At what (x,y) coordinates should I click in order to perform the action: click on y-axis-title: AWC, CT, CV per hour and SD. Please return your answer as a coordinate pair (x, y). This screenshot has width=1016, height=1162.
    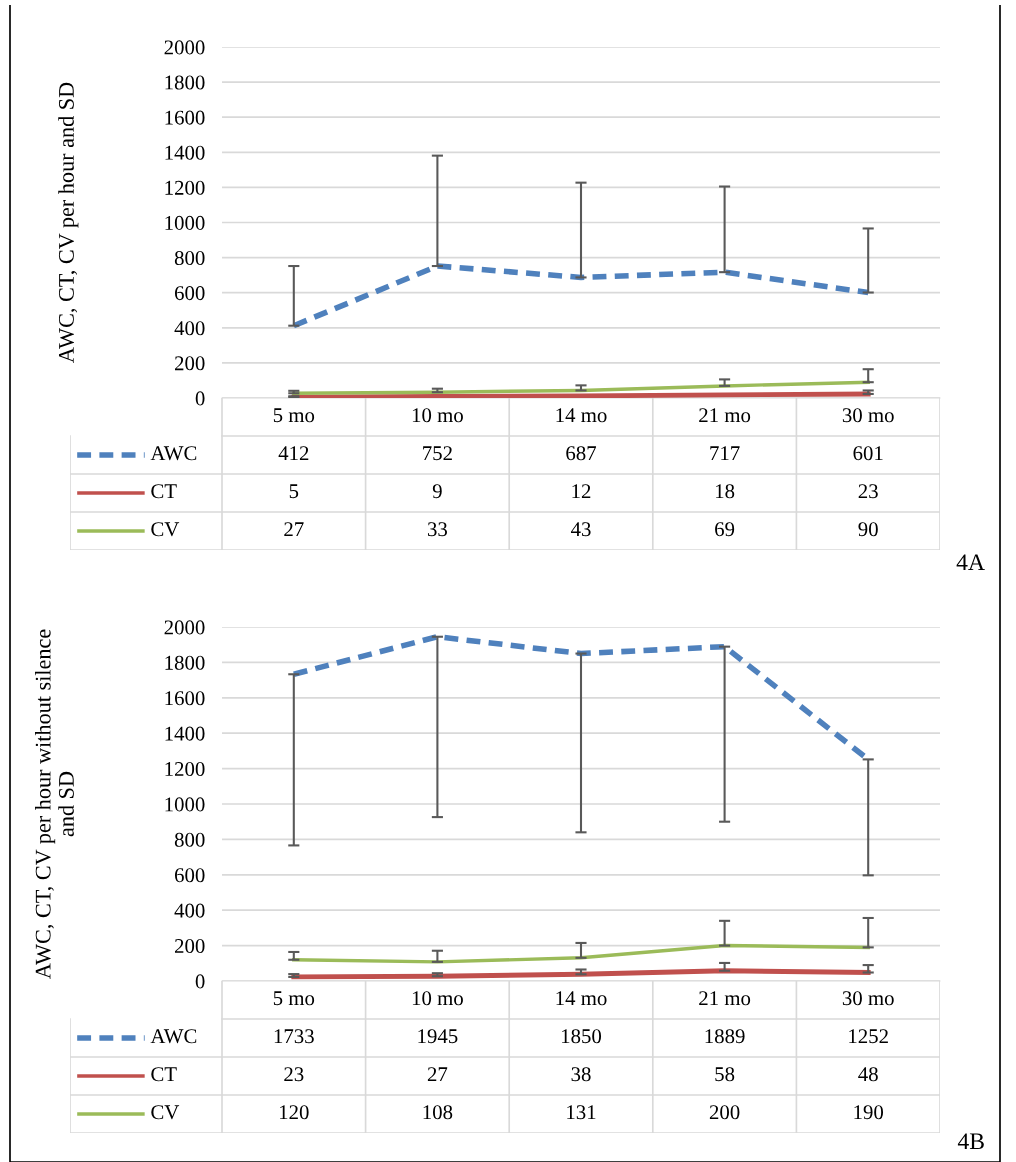
    Looking at the image, I should click on (68, 222).